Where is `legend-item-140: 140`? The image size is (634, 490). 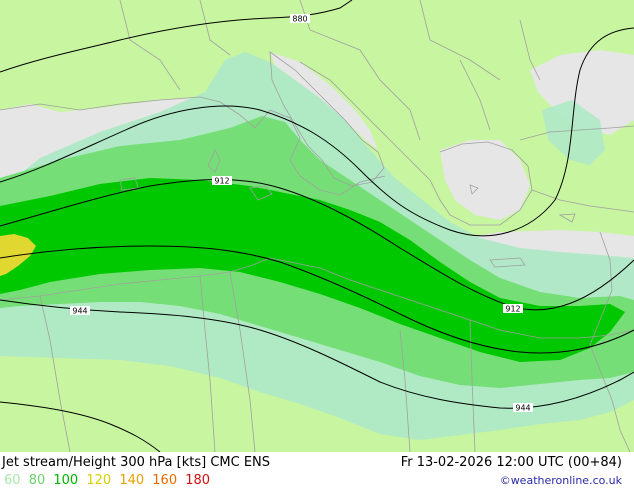
legend-item-140: 140 is located at coordinates (132, 480).